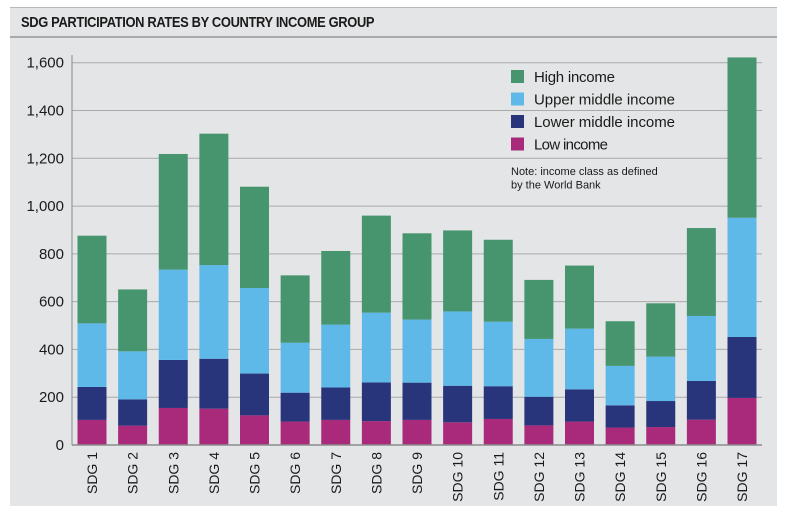 The height and width of the screenshot is (515, 785). Describe the element at coordinates (498, 476) in the screenshot. I see `x-tick-label: SDG 11` at that location.